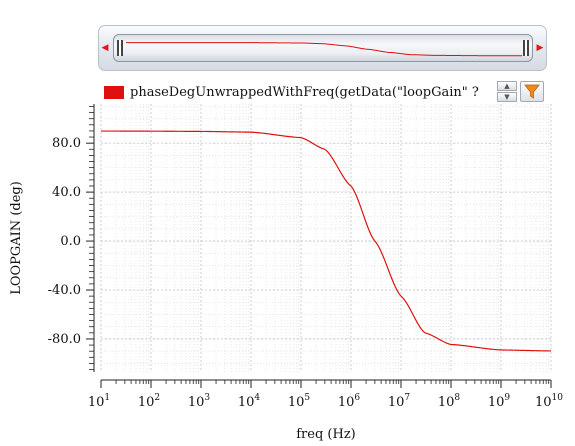 The image size is (575, 446). I want to click on x-tick-label: 10¹⁰, so click(549, 401).